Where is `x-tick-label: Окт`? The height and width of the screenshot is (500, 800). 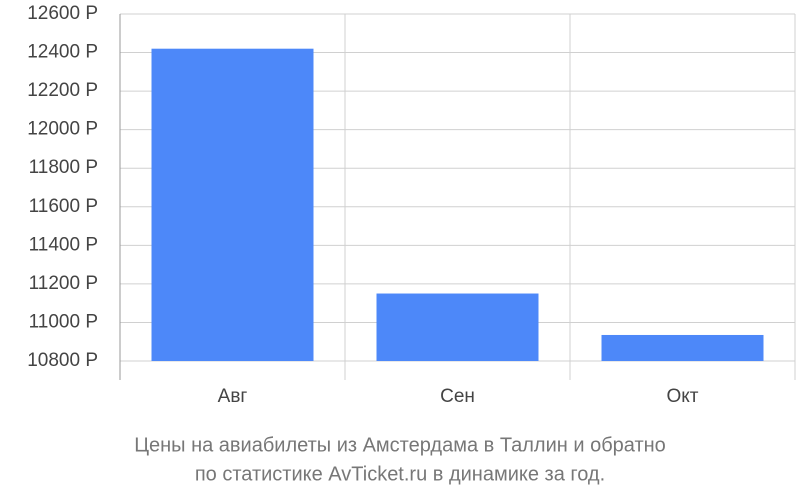 x-tick-label: Окт is located at coordinates (682, 396).